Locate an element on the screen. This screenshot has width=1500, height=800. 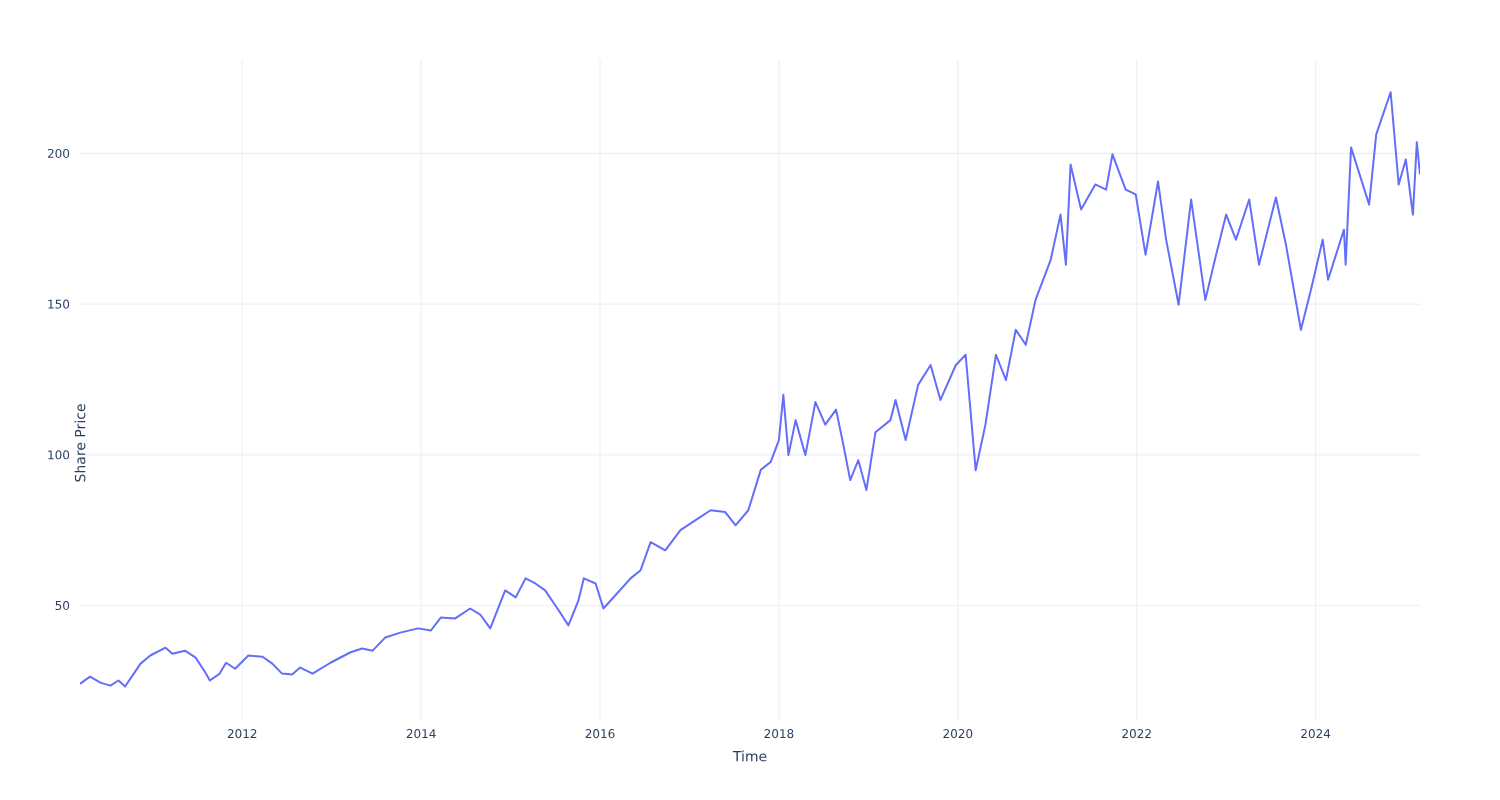
x-tick-label: 2018 is located at coordinates (779, 734).